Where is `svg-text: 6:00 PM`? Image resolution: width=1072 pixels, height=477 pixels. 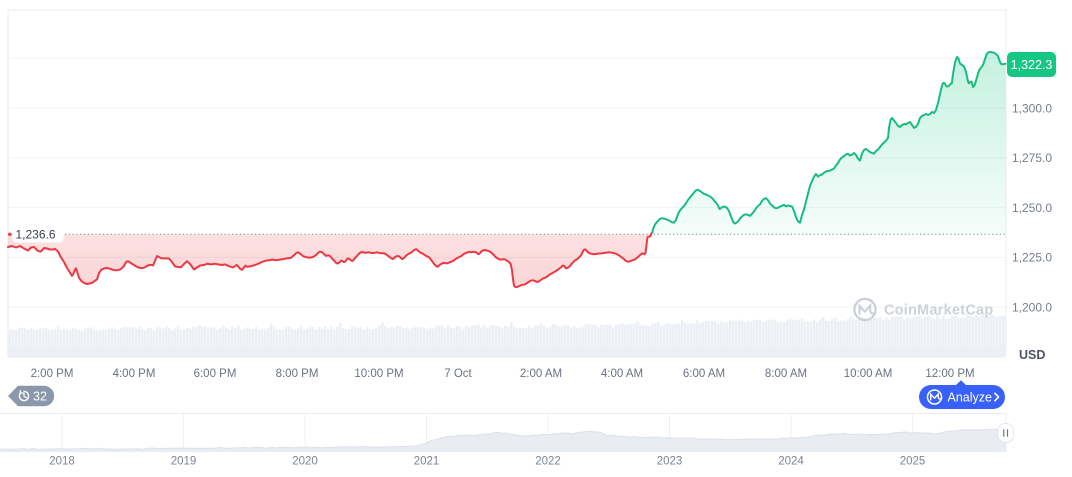
svg-text: 6:00 PM is located at coordinates (215, 374).